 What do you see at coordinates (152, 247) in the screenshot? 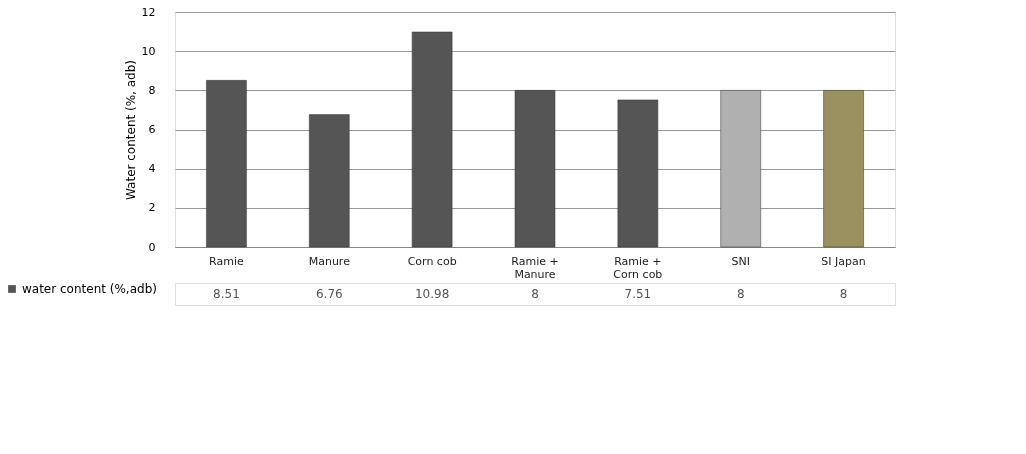
I see `y-tick-label: 0` at bounding box center [152, 247].